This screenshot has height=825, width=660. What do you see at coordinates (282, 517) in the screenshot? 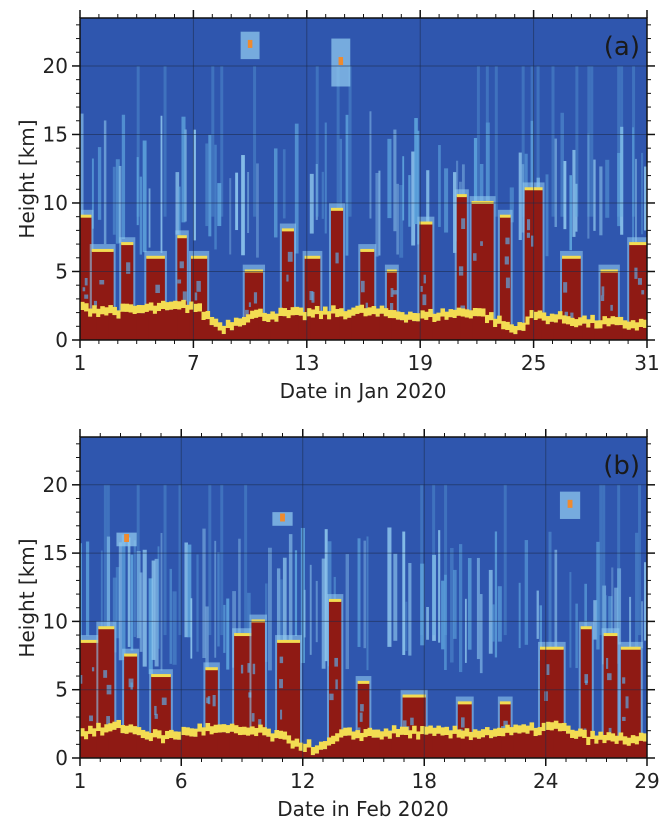
I see `upper-layer-core` at bounding box center [282, 517].